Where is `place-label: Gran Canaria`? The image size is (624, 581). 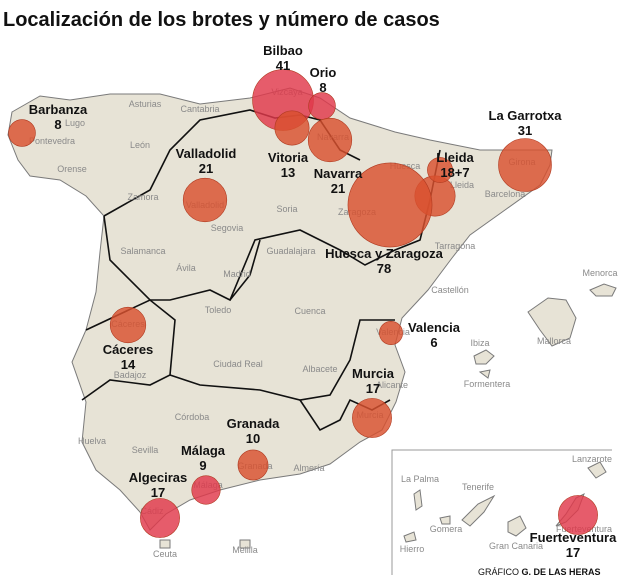 place-label: Gran Canaria is located at coordinates (516, 546).